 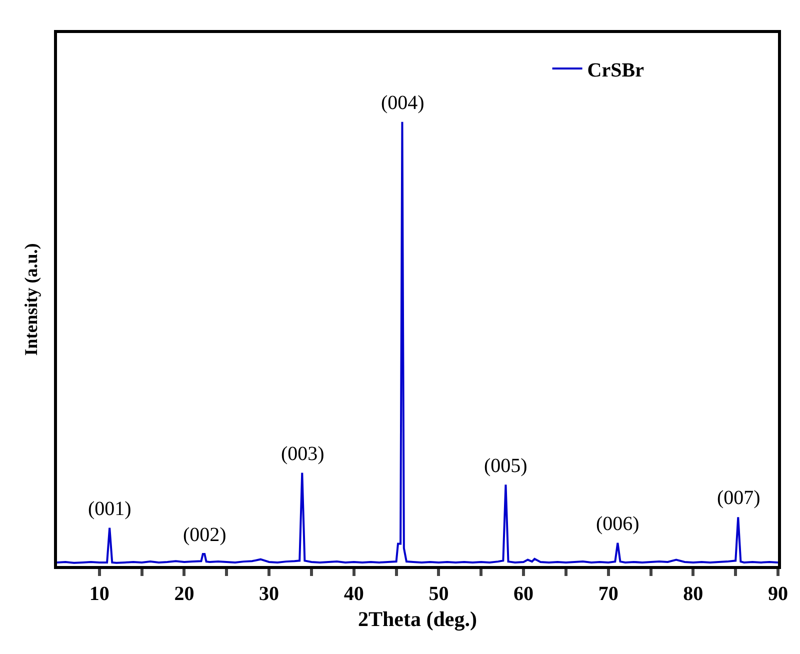 I want to click on annotation: (003), so click(x=302, y=454).